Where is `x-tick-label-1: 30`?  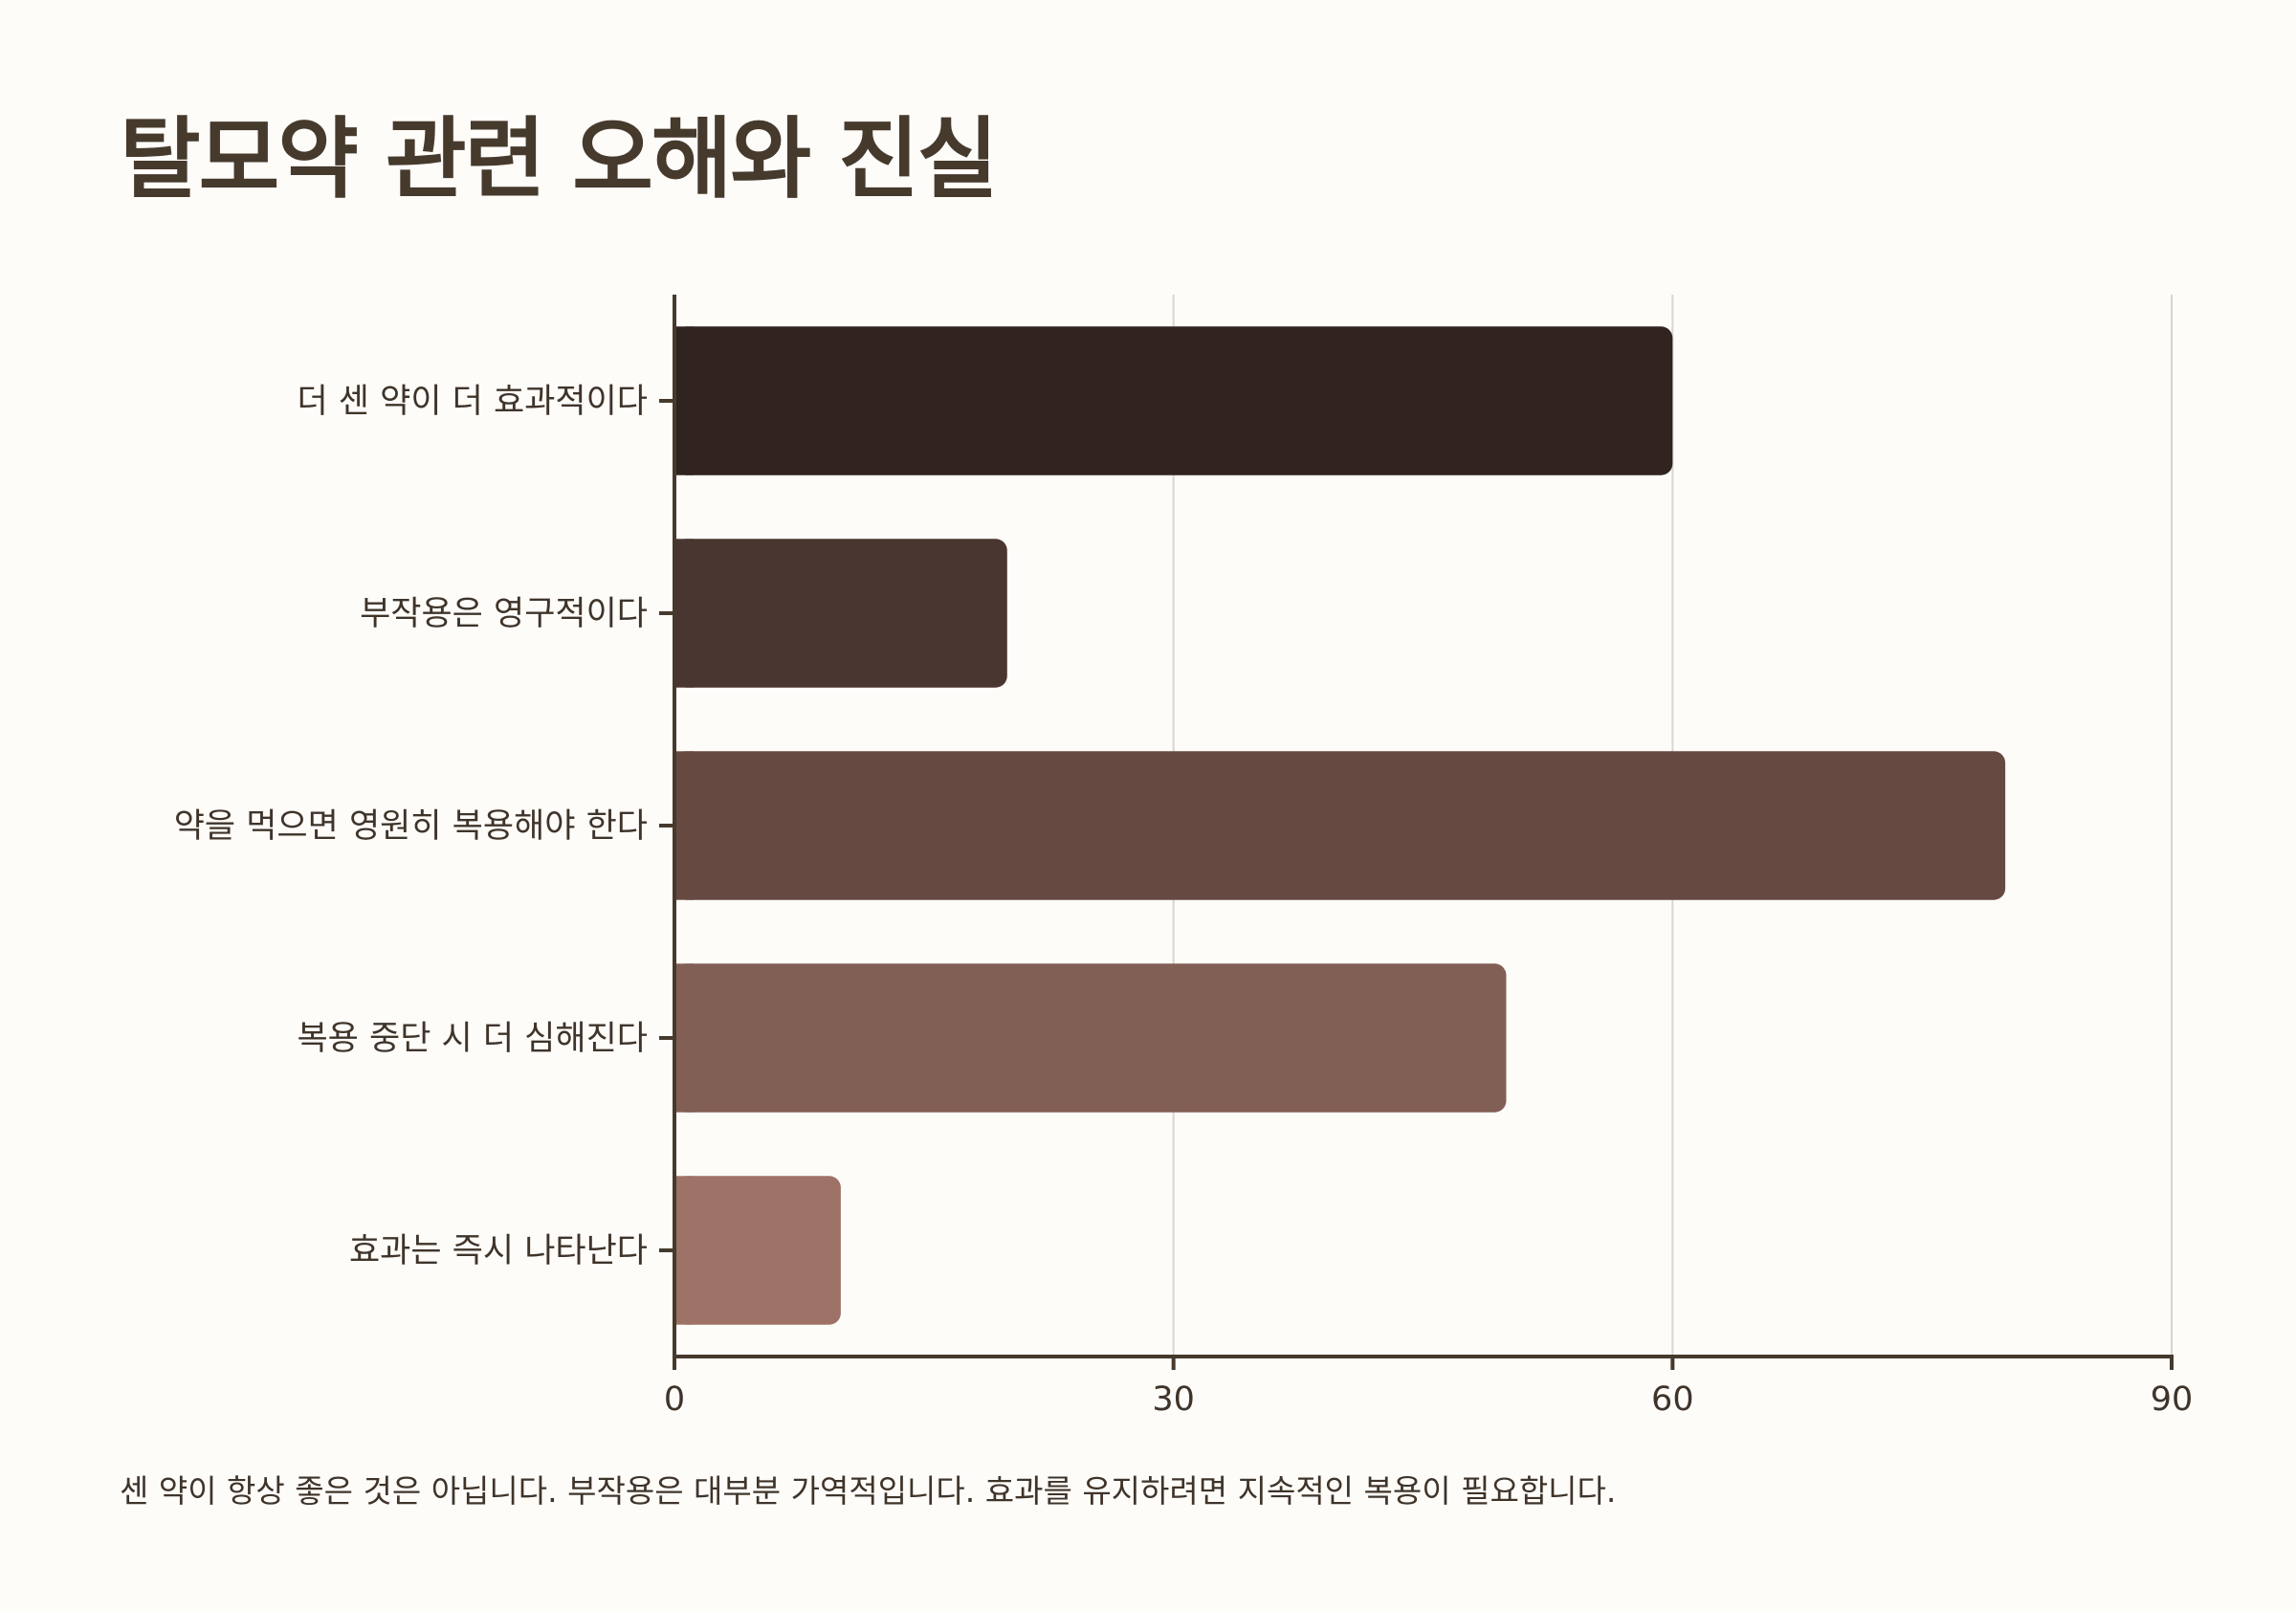 x-tick-label-1: 30 is located at coordinates (1174, 1399).